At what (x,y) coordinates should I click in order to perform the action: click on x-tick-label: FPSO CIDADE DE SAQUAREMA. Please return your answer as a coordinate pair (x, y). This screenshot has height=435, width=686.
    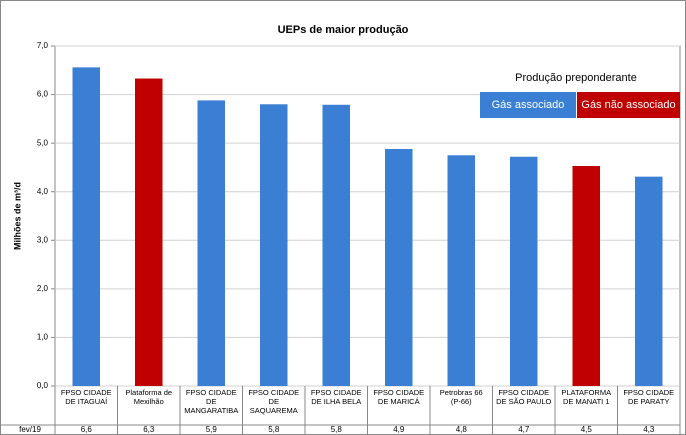
    Looking at the image, I should click on (274, 401).